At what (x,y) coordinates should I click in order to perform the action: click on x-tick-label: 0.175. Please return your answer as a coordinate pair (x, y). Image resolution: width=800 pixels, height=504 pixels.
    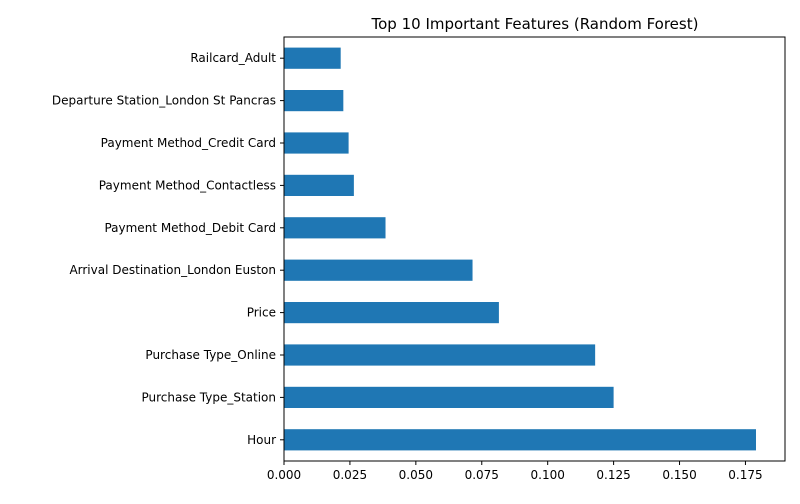
    Looking at the image, I should click on (745, 475).